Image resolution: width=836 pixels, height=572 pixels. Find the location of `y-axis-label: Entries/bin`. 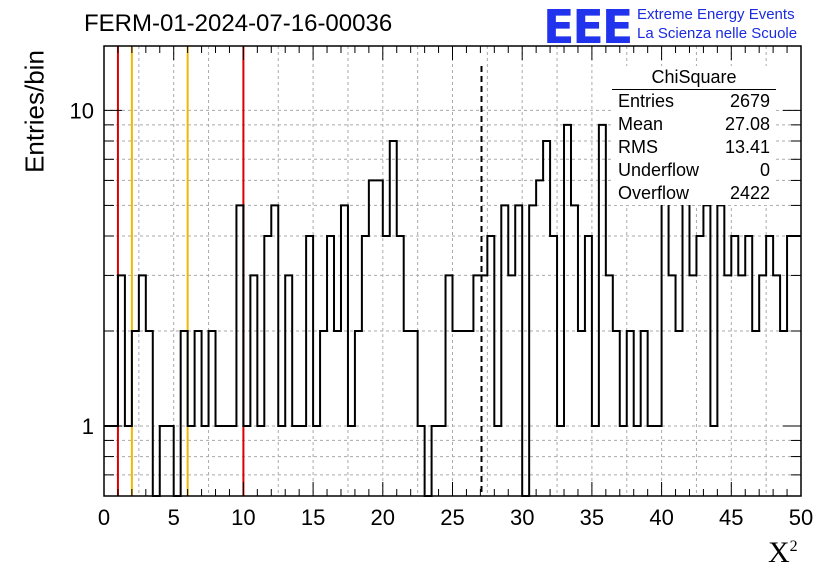

y-axis-label: Entries/bin is located at coordinates (34, 111).